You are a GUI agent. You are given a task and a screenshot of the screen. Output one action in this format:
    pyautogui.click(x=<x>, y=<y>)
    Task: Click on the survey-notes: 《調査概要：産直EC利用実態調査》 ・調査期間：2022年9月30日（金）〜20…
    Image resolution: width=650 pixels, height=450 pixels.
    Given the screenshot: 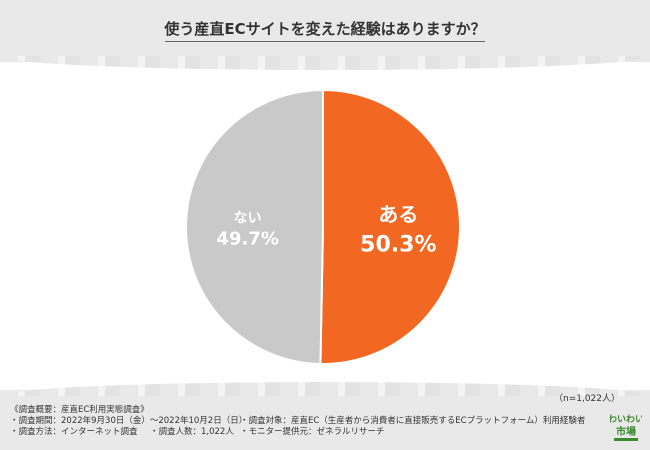 What is the action you would take?
    pyautogui.click(x=310, y=421)
    